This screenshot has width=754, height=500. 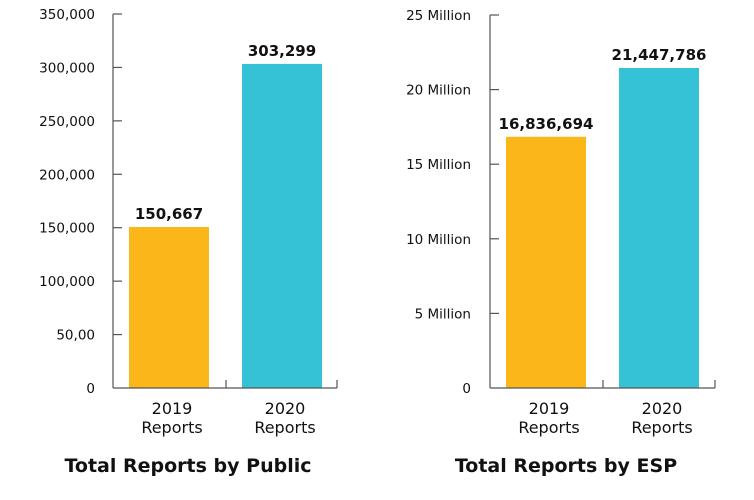 I want to click on y-tick-label: 150,000, so click(x=67, y=229).